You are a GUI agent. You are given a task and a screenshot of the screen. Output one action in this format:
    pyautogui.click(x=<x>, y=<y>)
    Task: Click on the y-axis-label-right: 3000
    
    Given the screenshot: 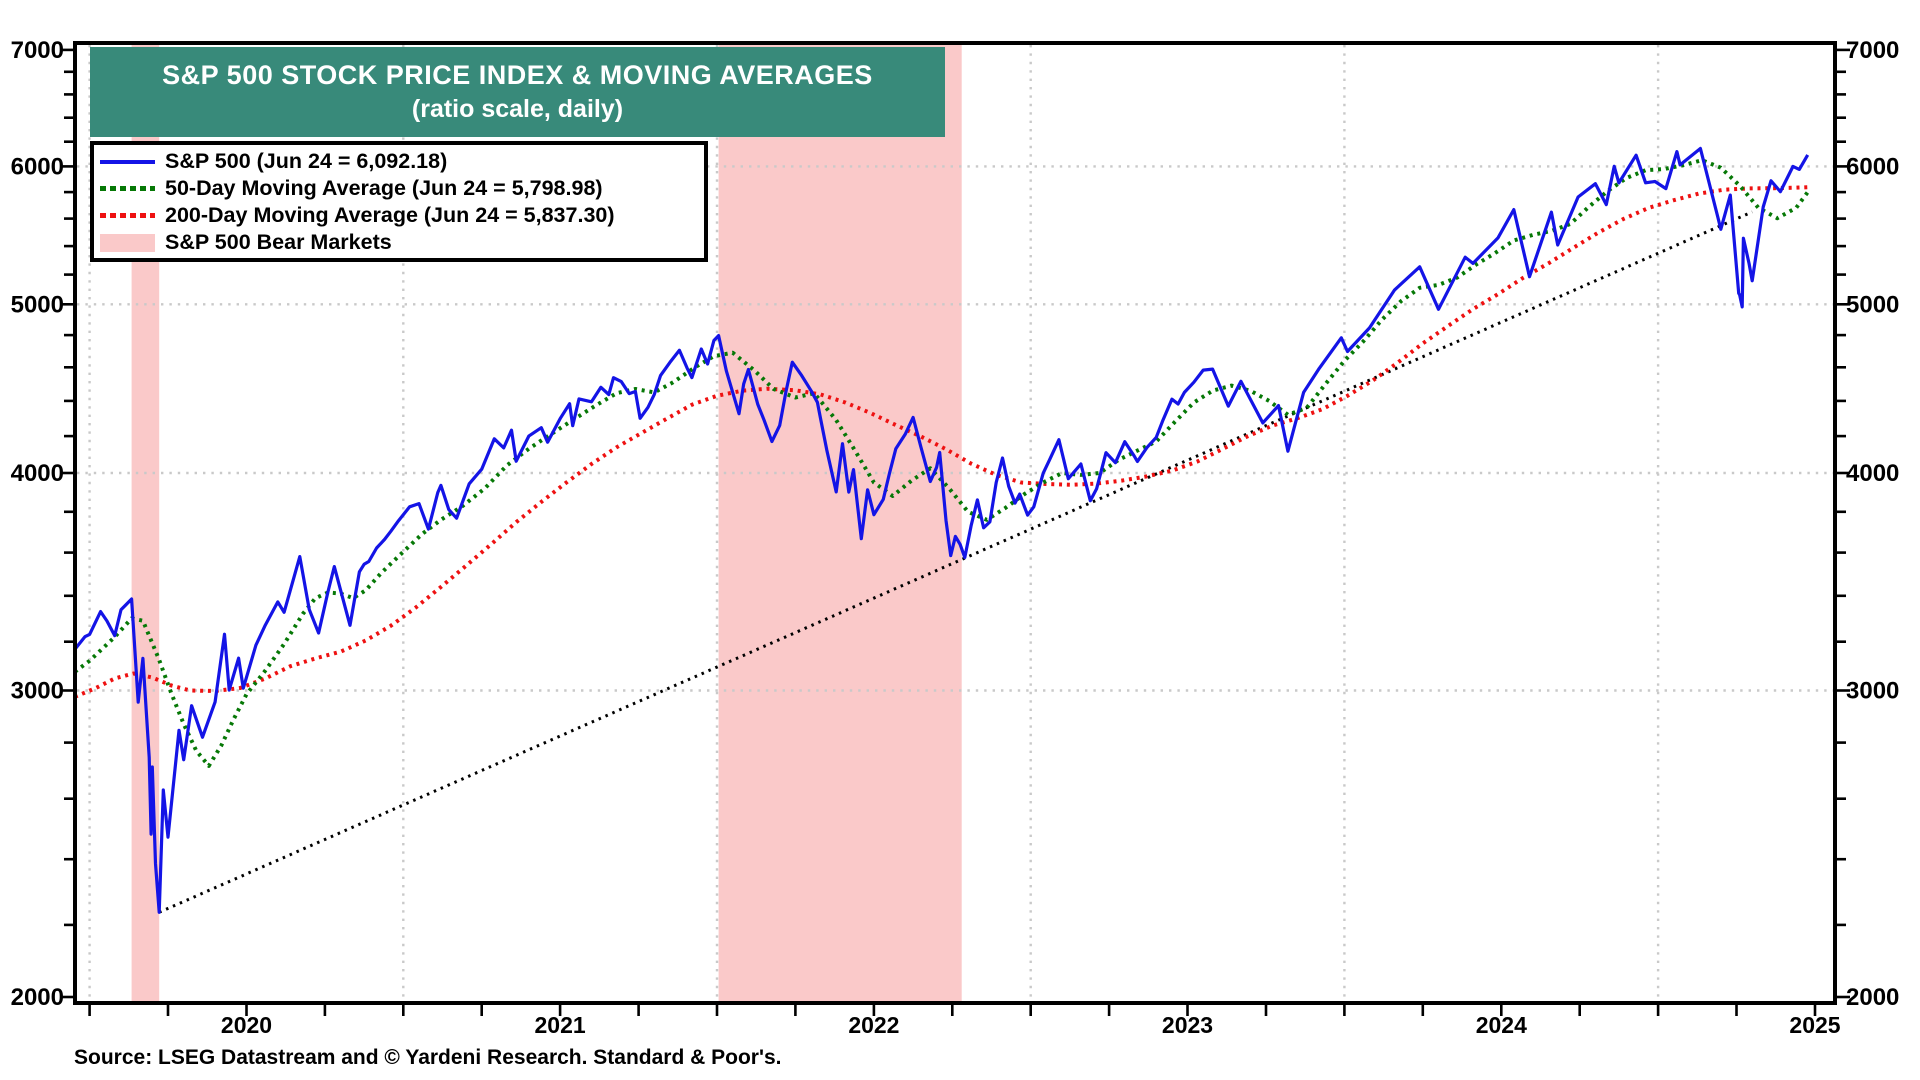 What is the action you would take?
    pyautogui.click(x=1872, y=691)
    